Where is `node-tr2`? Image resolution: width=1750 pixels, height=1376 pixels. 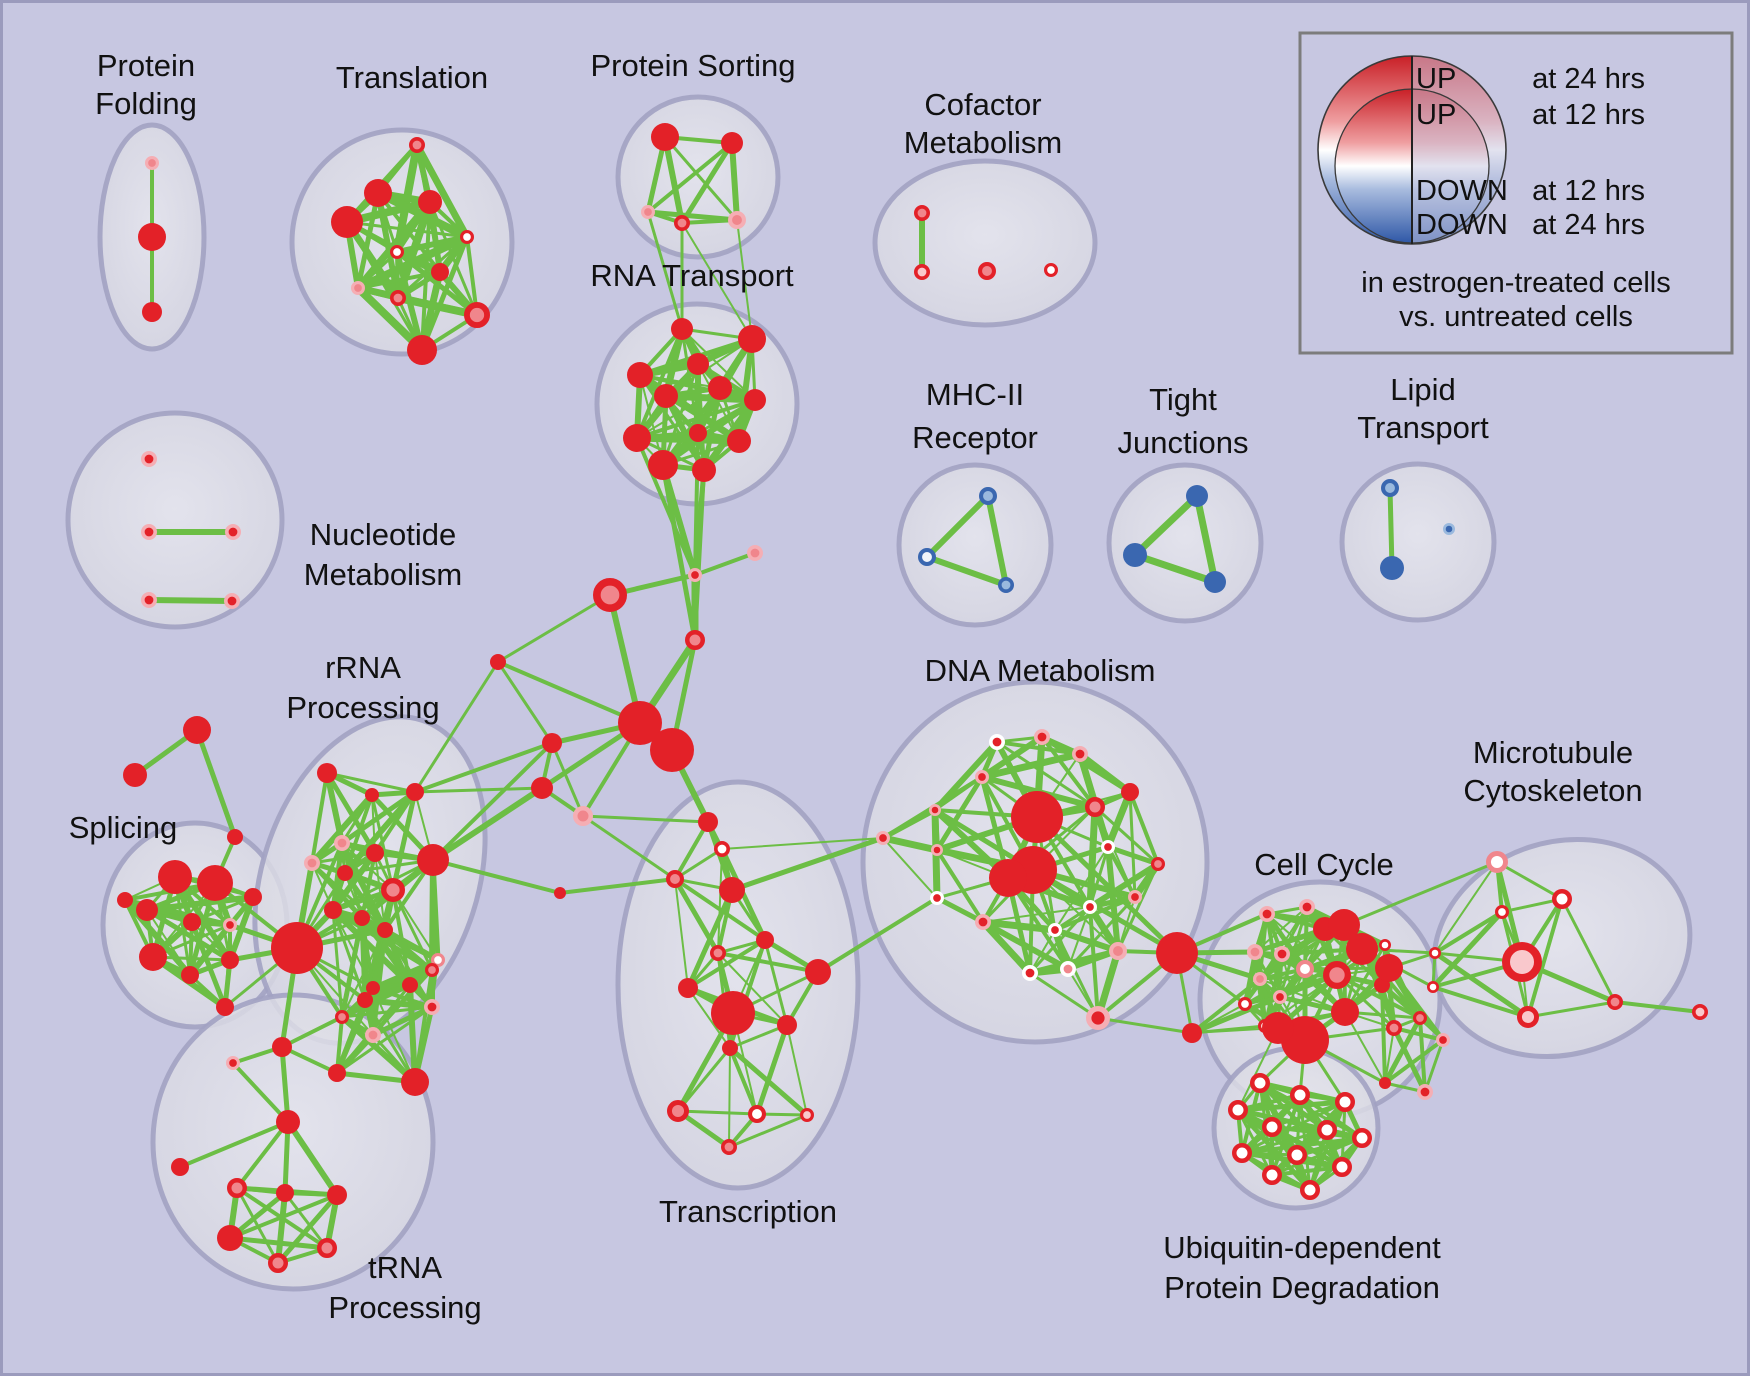 node-tr2 is located at coordinates (180, 1167).